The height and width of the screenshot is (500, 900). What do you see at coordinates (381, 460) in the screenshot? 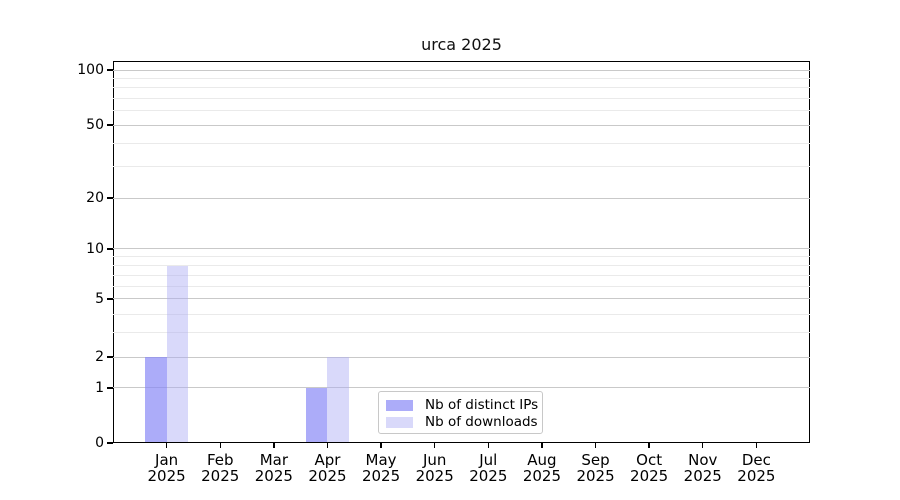
I see `x-tick-month: May` at bounding box center [381, 460].